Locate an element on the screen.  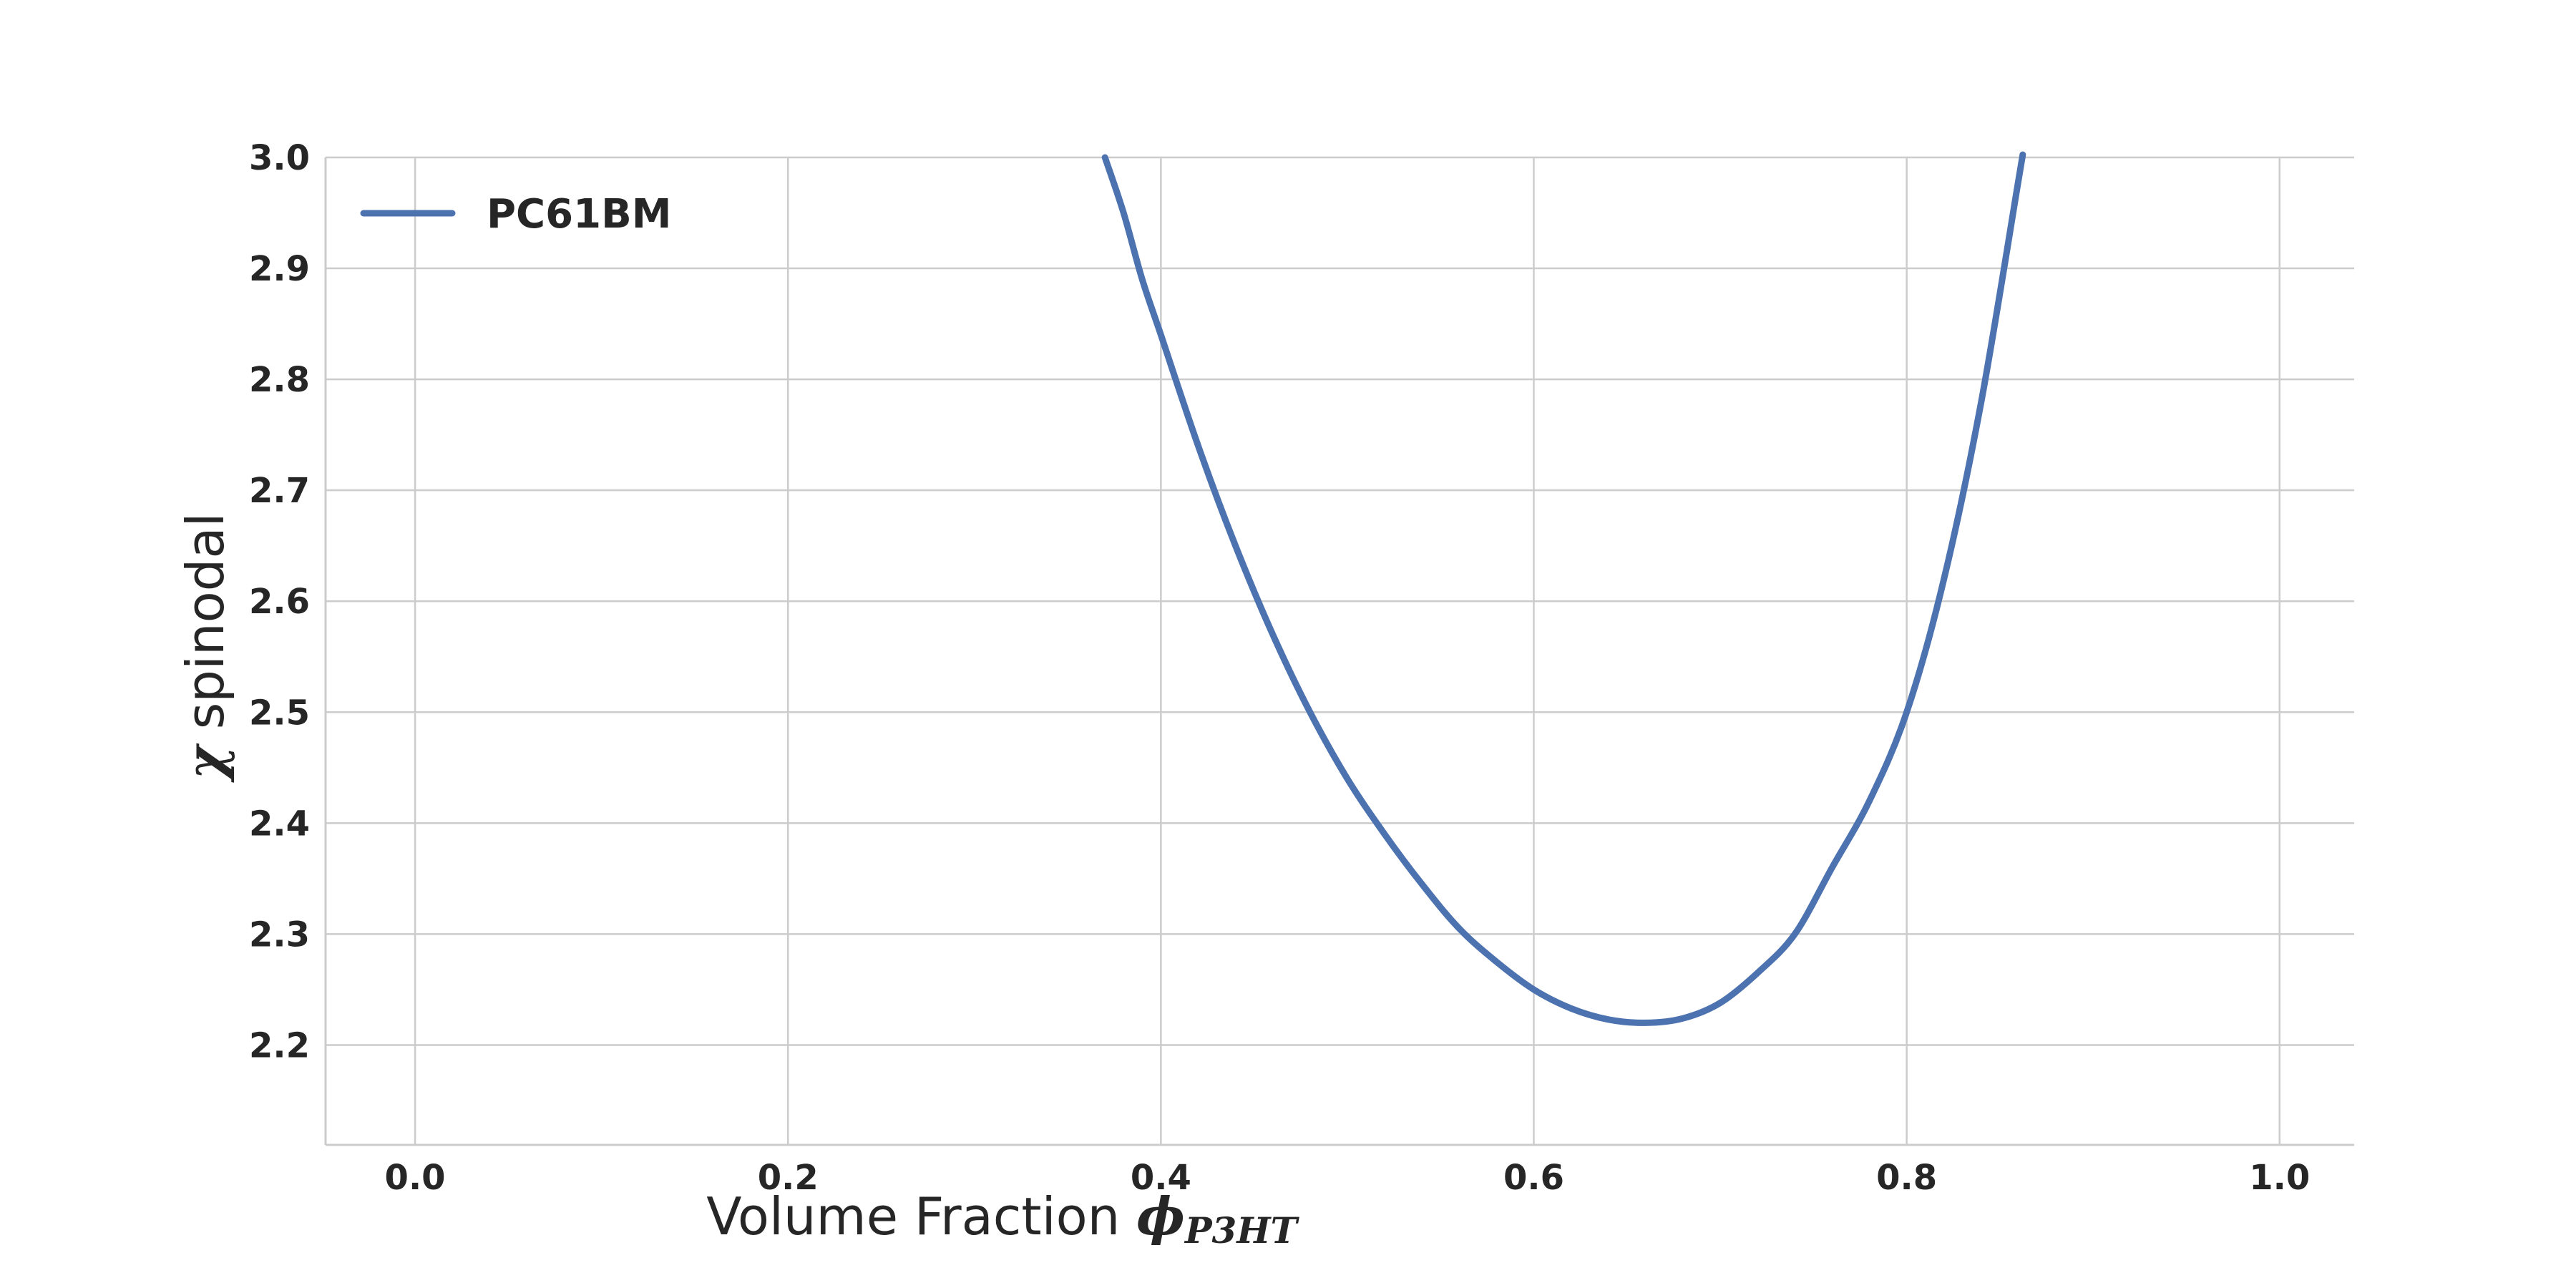
x-tick-label: 0.8 is located at coordinates (1906, 1178).